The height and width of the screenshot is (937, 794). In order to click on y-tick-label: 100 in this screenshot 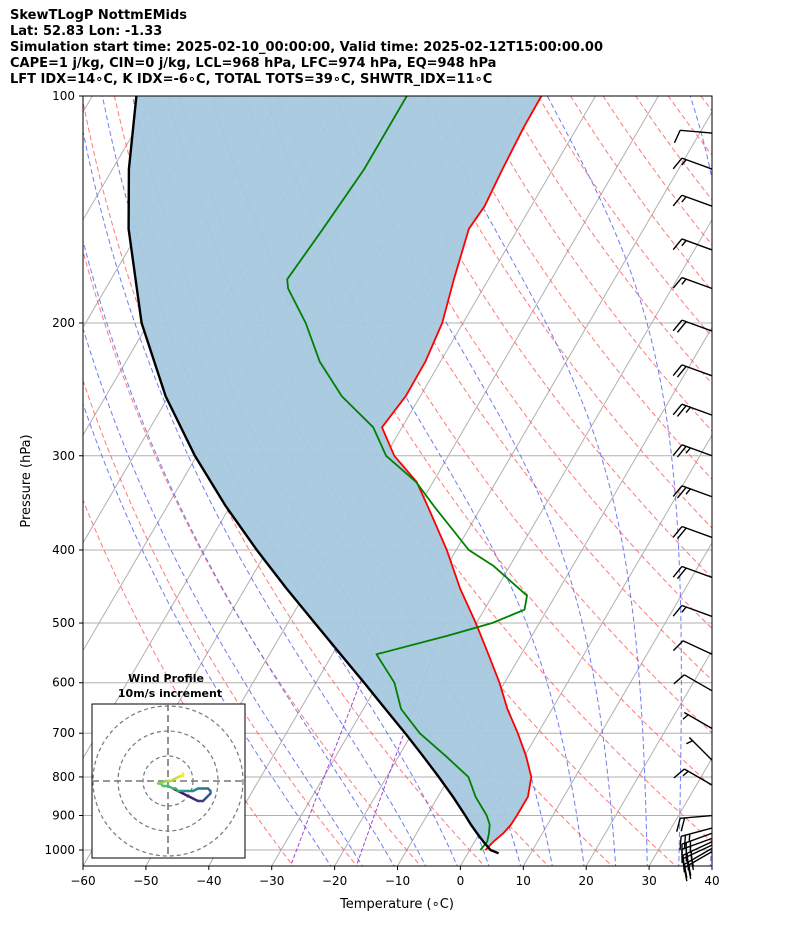, I will do `click(63, 96)`.